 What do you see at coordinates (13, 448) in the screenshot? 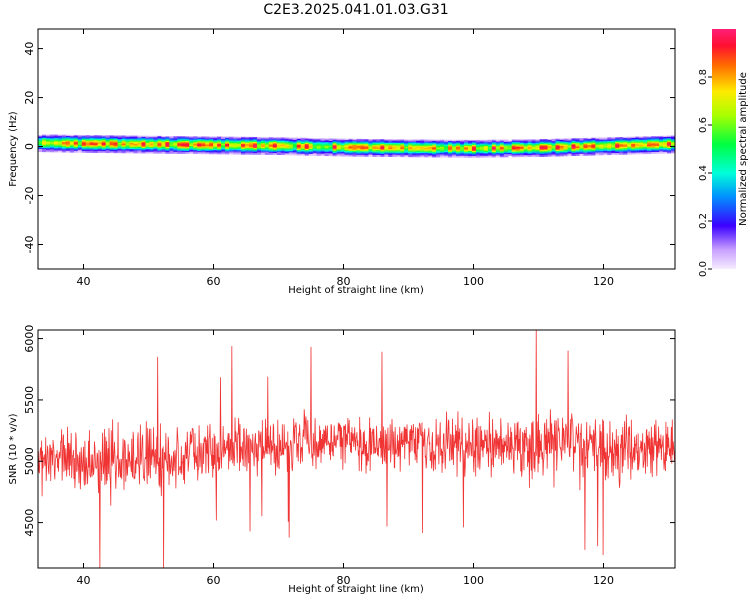
I see `snr-y-label: SNR (10 * v/v)` at bounding box center [13, 448].